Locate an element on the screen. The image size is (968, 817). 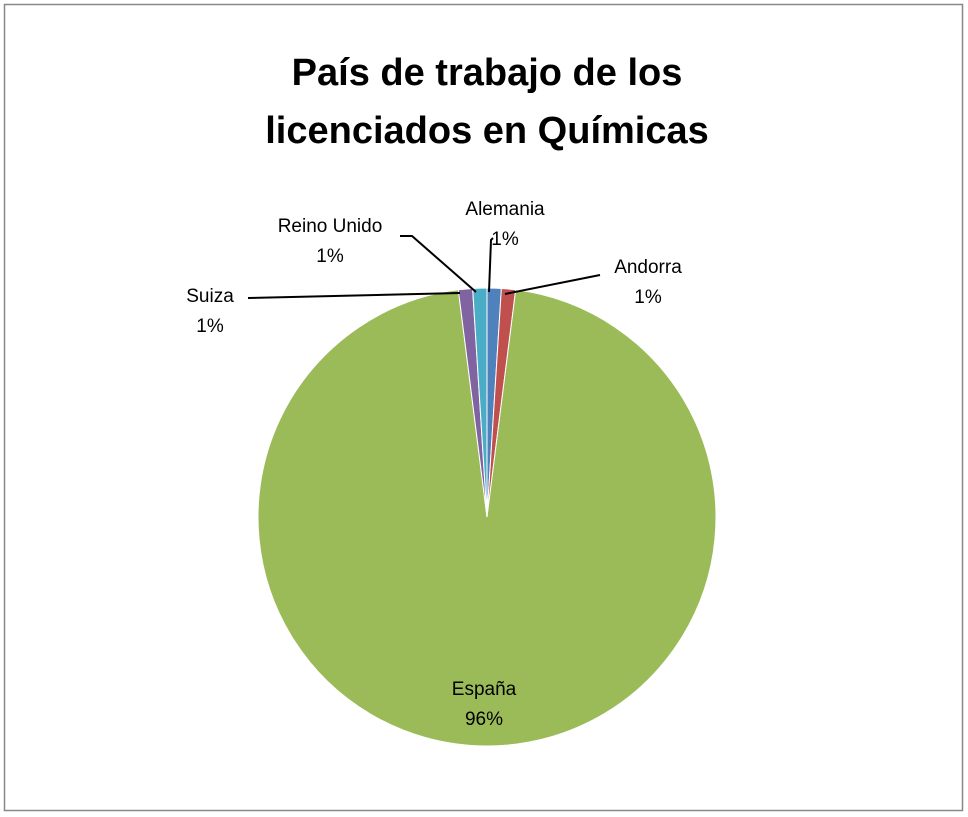
slice-label: España is located at coordinates (484, 689).